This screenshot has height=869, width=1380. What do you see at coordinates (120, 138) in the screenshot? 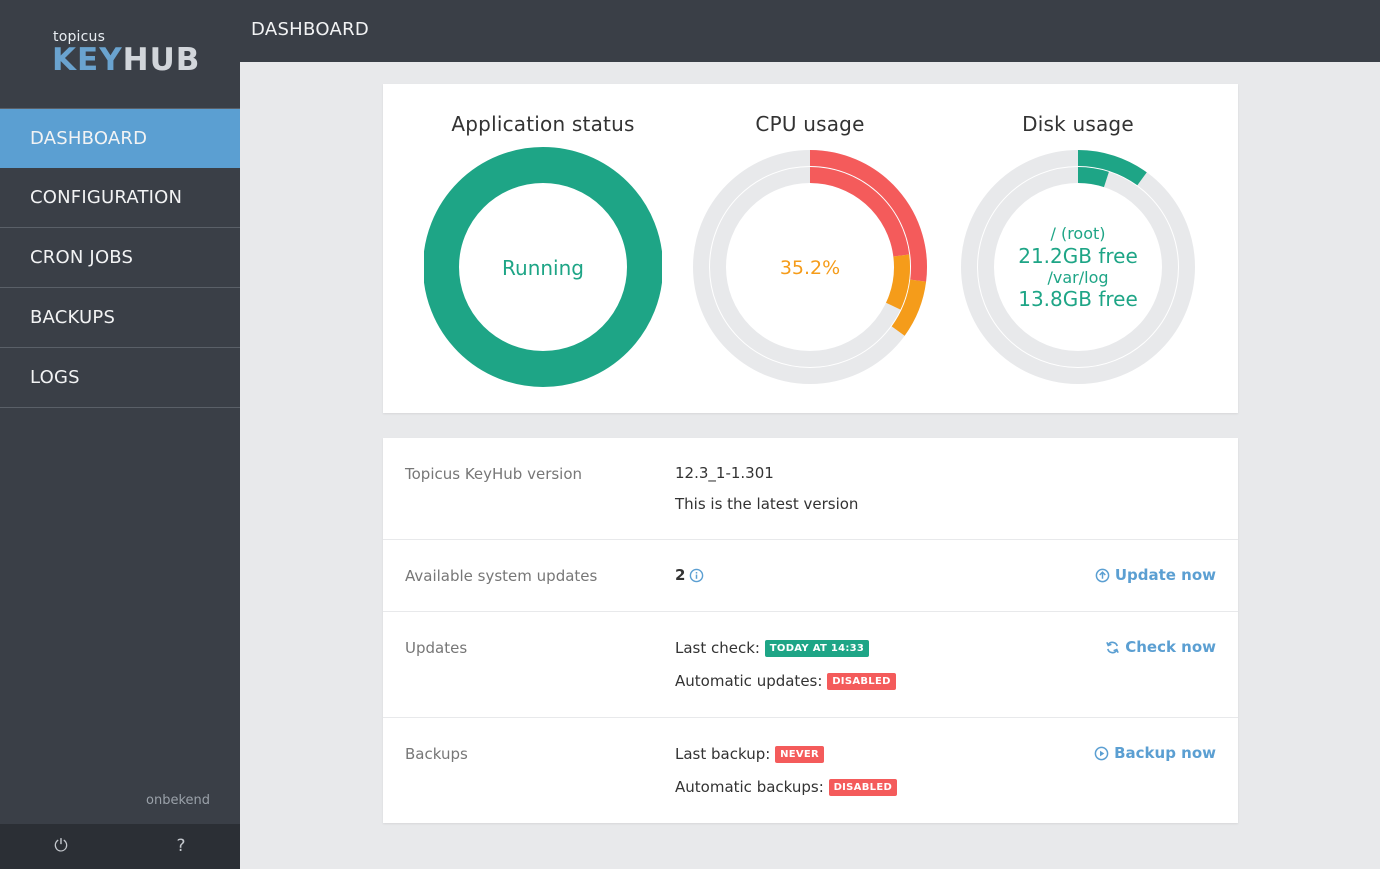
I see `sidebar-item-dashboard: DASHBOARD` at bounding box center [120, 138].